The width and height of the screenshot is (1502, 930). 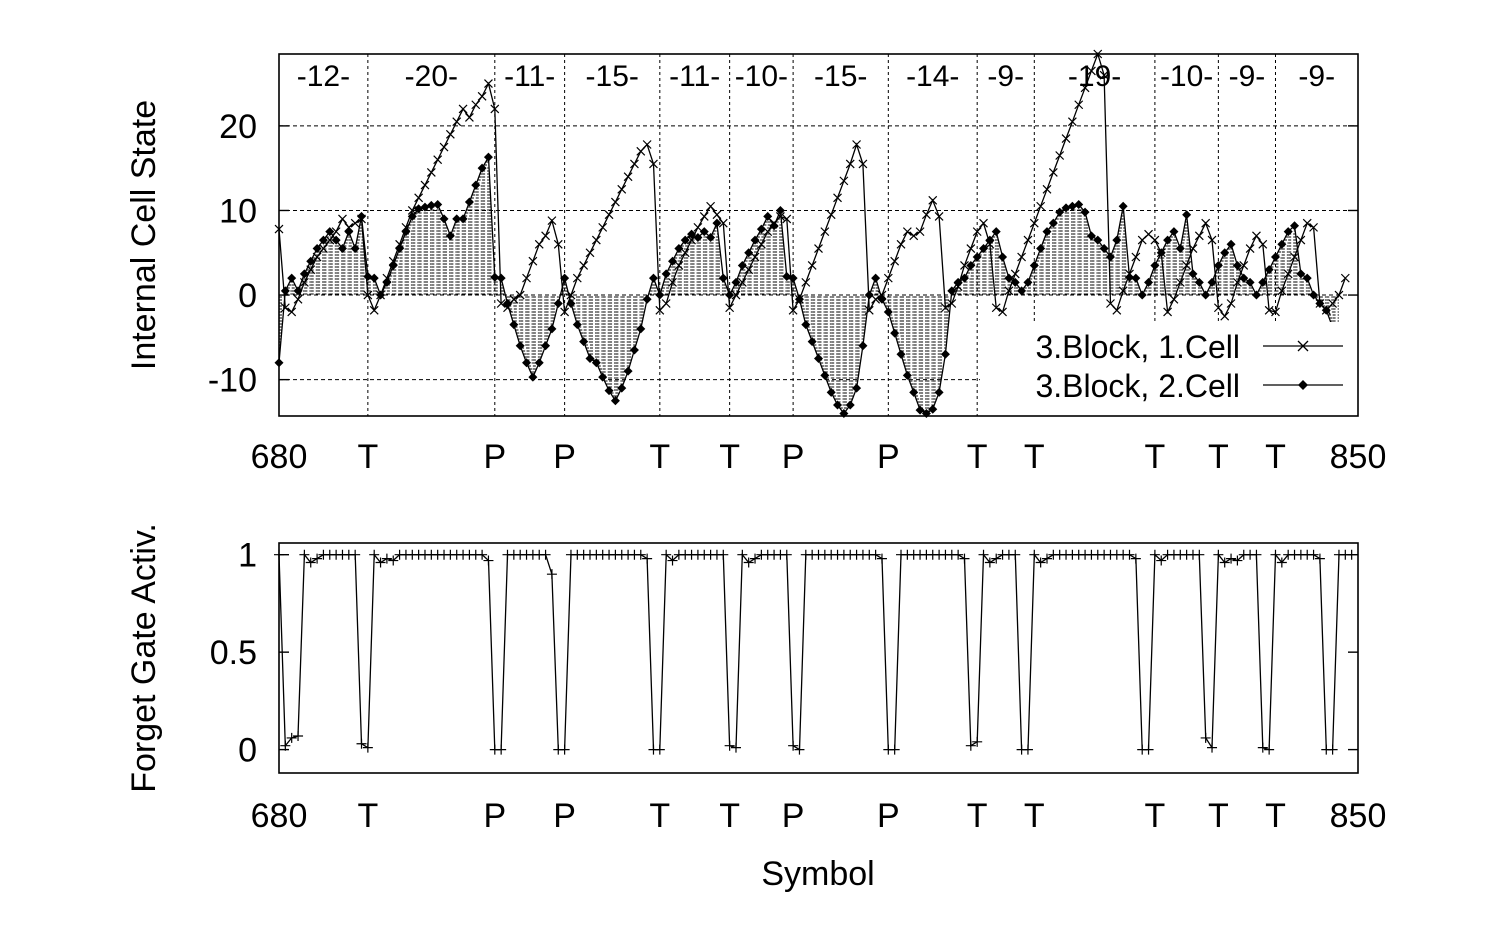 I want to click on y-tick-label: -10, so click(x=232, y=381).